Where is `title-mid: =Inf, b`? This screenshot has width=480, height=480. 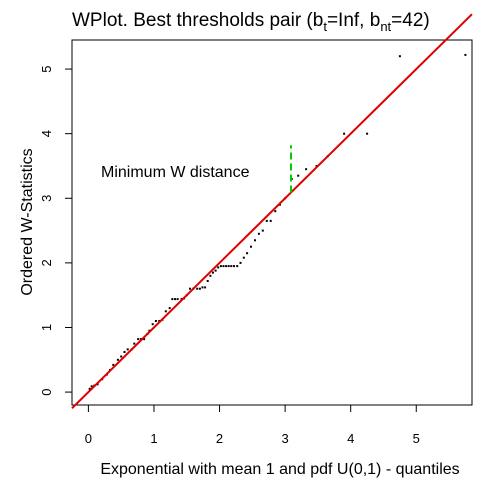
title-mid: =Inf, b is located at coordinates (353, 20).